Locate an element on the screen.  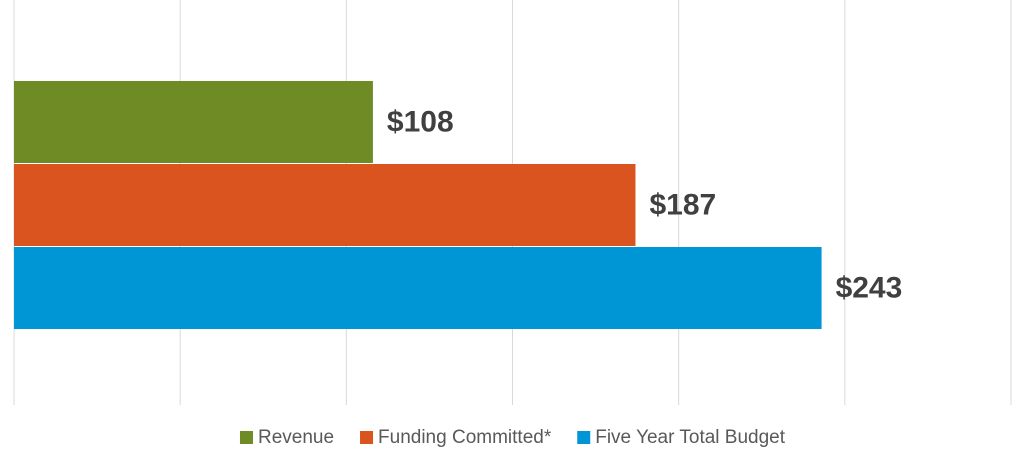
data-label: $243 is located at coordinates (869, 287).